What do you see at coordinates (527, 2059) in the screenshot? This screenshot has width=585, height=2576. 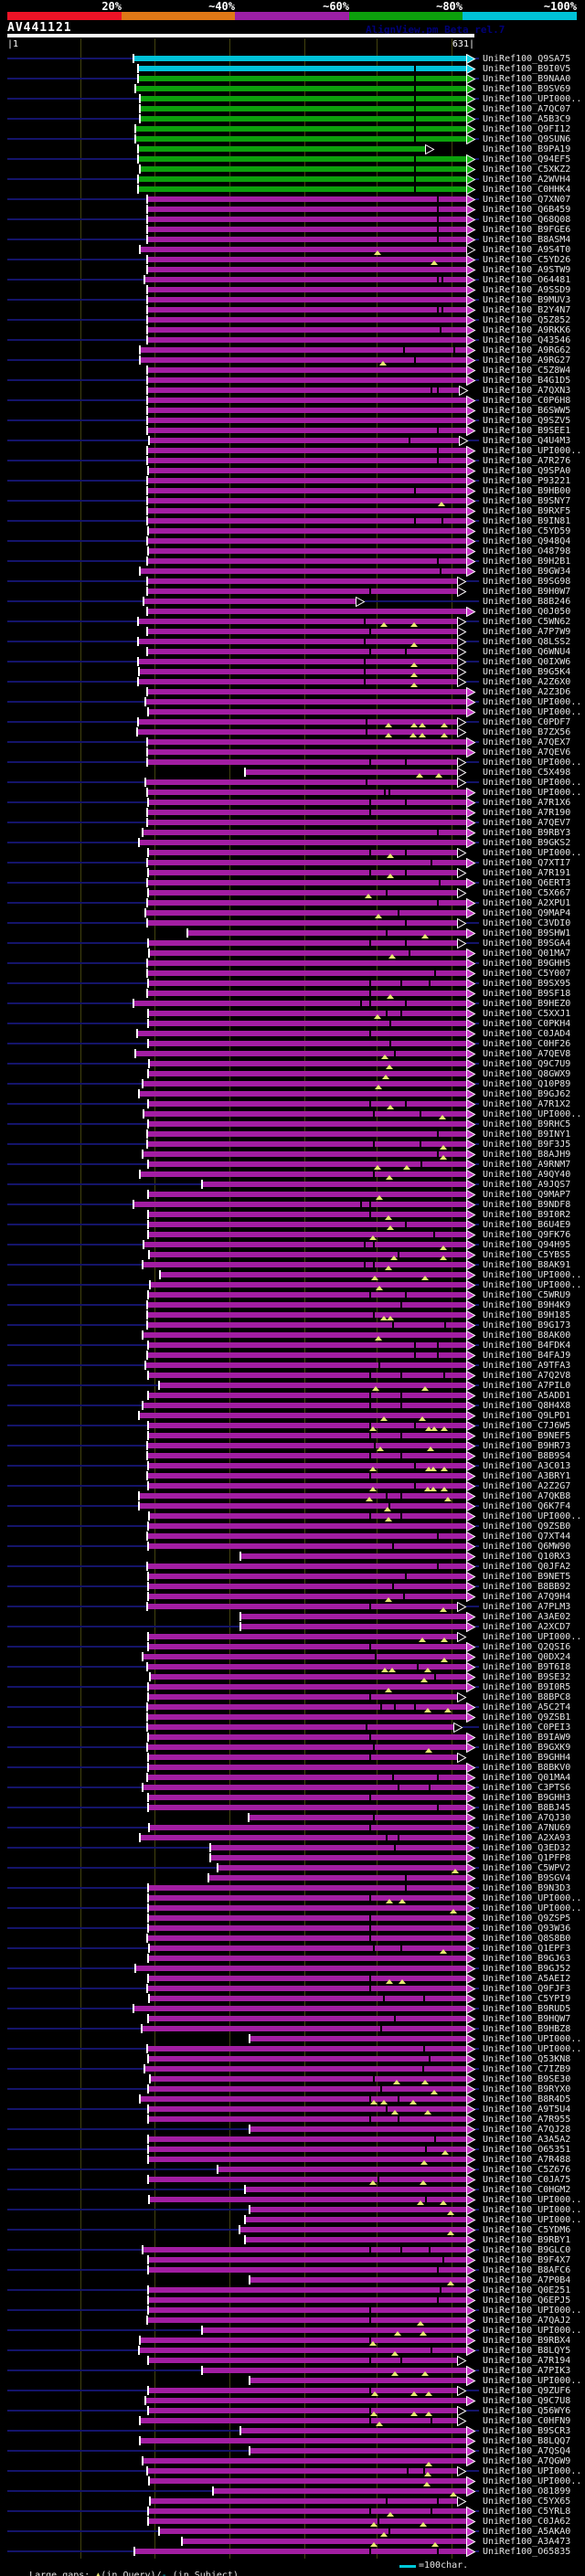 I see `hit-label: UniRef100_Q53KN8` at bounding box center [527, 2059].